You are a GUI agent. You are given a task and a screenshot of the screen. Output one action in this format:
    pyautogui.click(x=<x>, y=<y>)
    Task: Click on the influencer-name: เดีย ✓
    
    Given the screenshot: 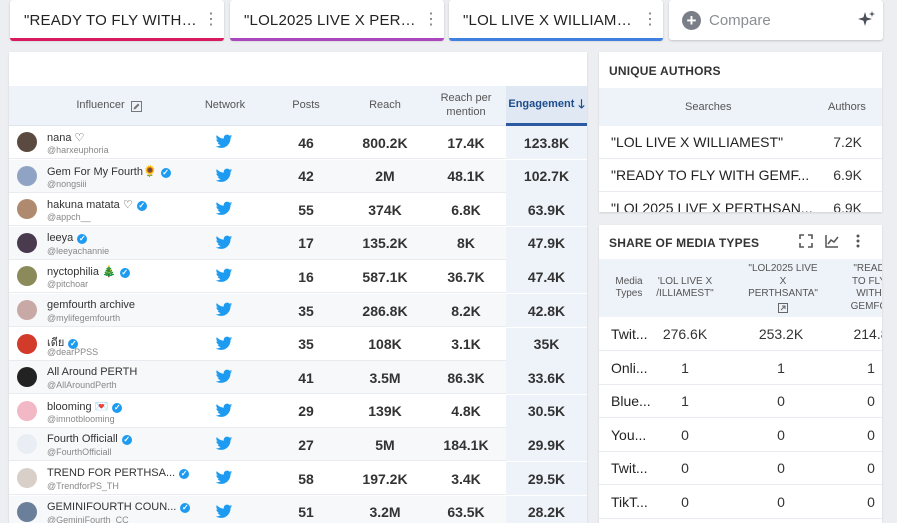 What is the action you would take?
    pyautogui.click(x=63, y=342)
    